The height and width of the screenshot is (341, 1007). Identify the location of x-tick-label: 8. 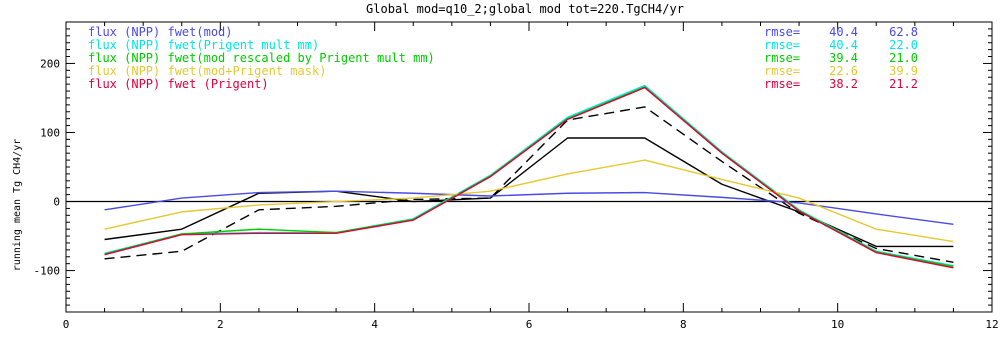
(683, 324).